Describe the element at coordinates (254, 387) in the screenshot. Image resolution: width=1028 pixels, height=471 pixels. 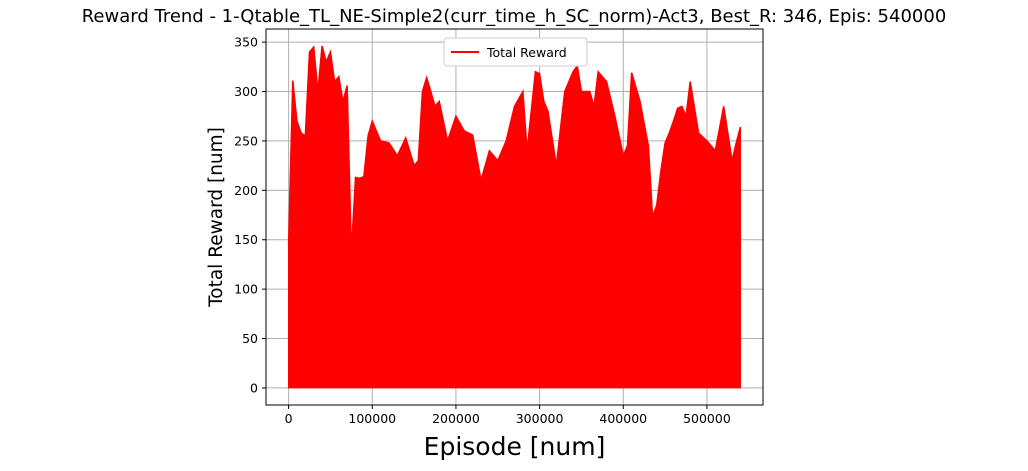
I see `y-tick-label: 0` at that location.